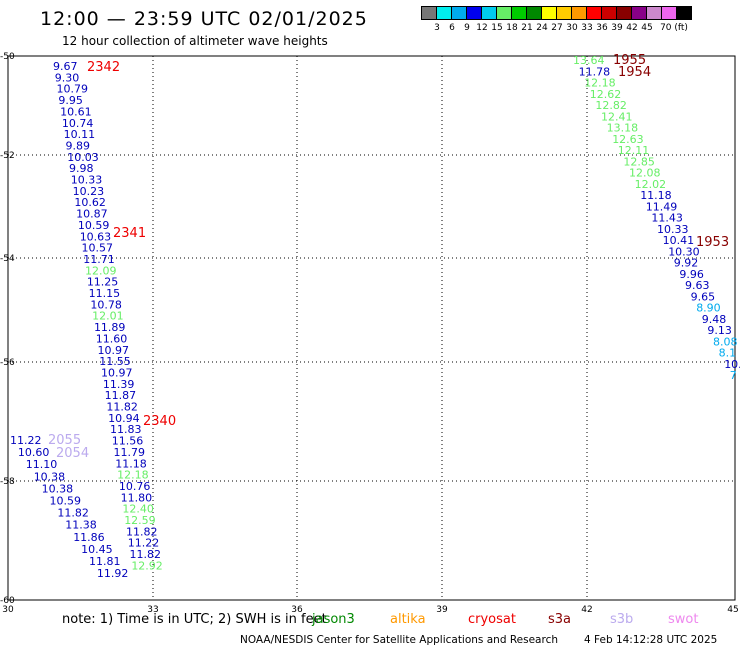  What do you see at coordinates (7, 259) in the screenshot?
I see `latitude-tick-label: -54` at bounding box center [7, 259].